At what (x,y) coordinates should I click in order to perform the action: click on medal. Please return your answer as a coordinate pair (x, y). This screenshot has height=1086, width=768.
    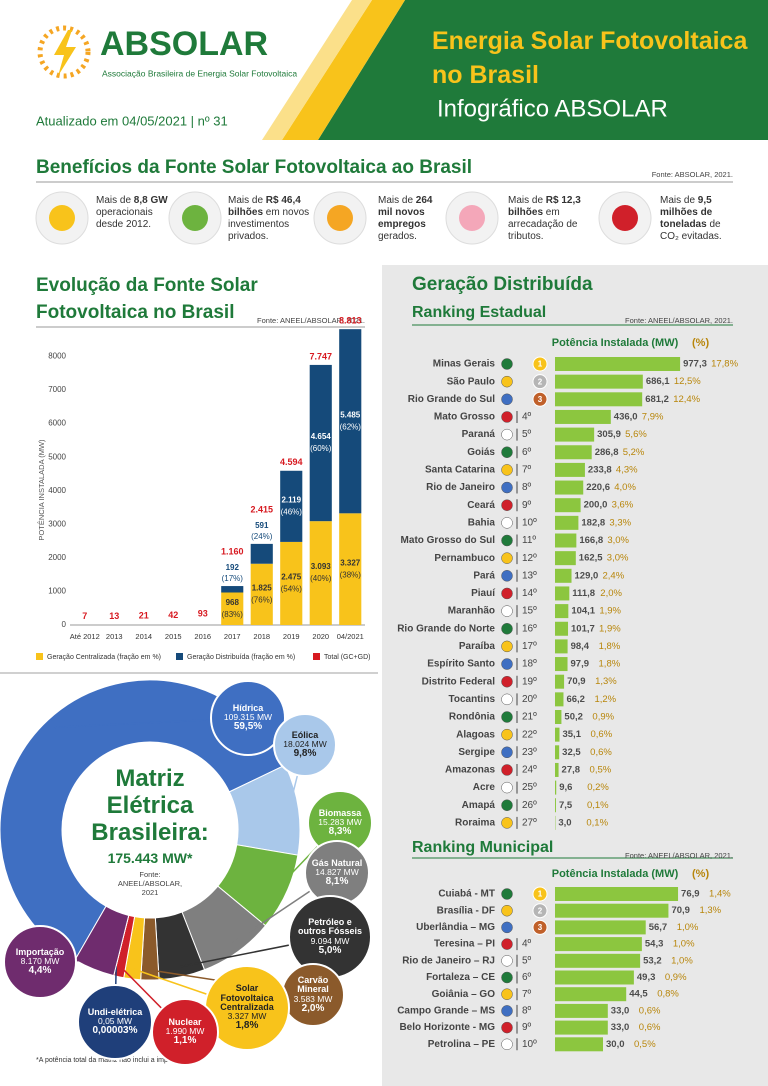
    Looking at the image, I should click on (540, 364).